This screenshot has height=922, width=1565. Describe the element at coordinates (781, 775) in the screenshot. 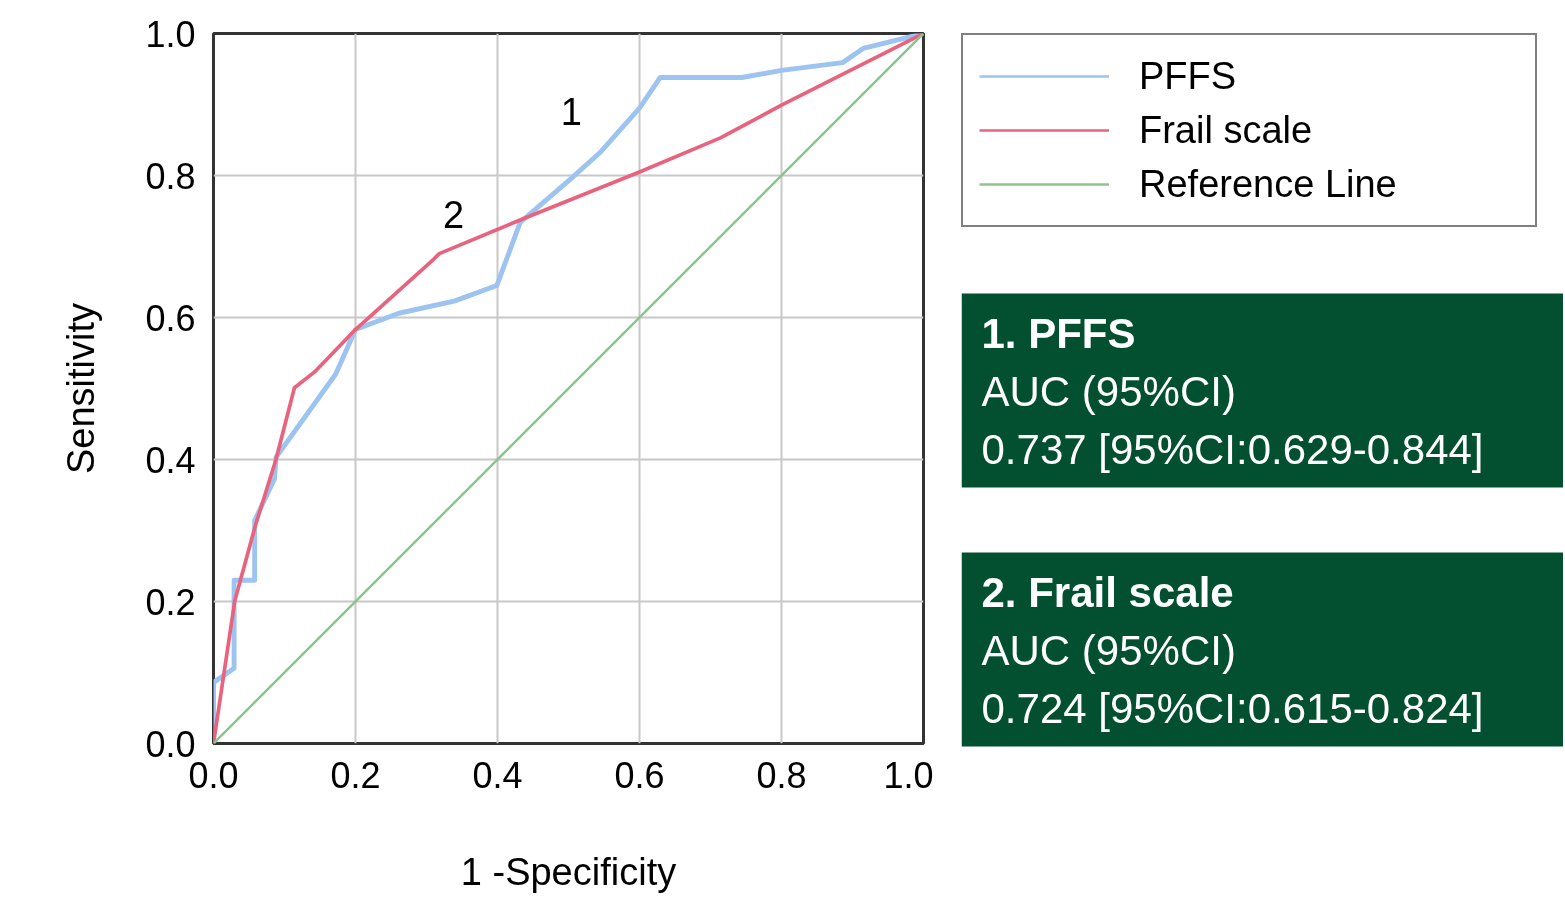

I see `x-tick-label: 0.8` at that location.